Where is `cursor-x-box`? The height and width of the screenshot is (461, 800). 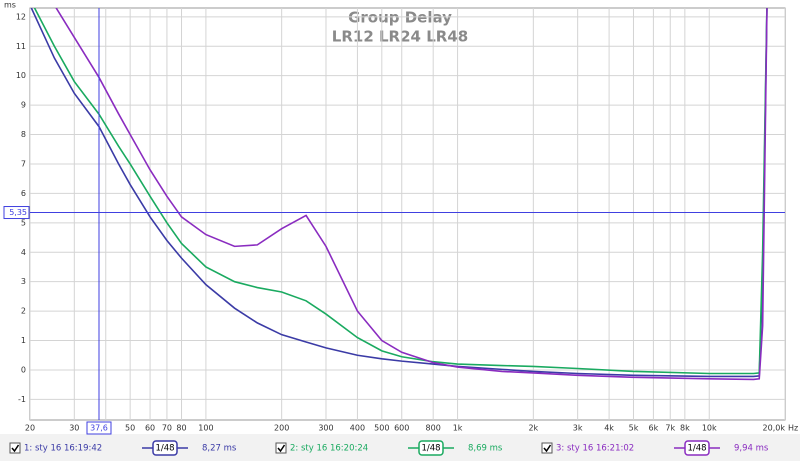
cursor-x-box is located at coordinates (99, 428).